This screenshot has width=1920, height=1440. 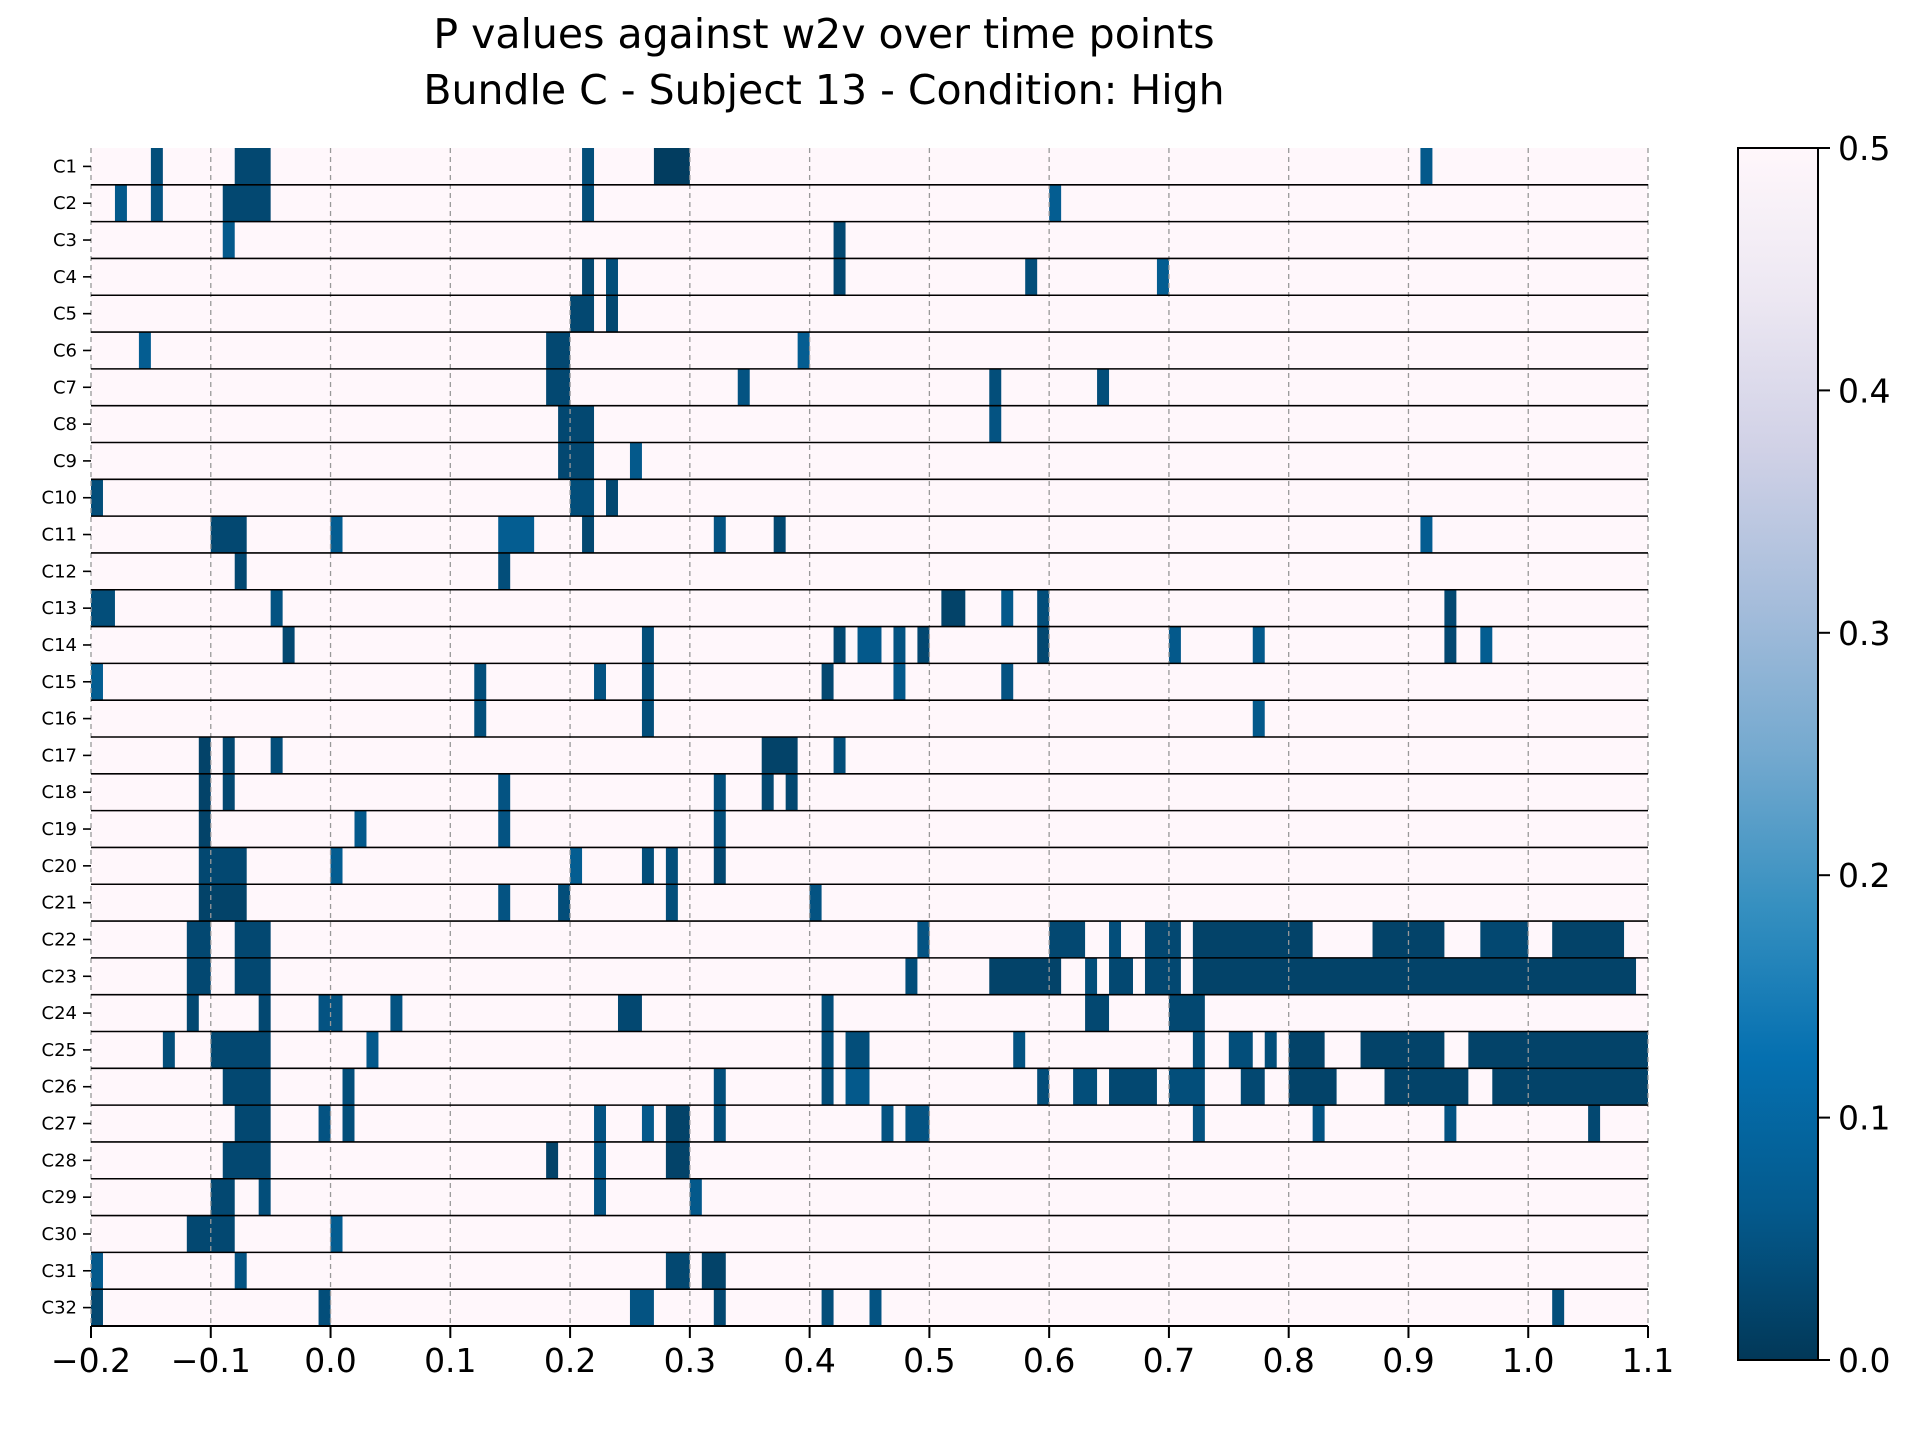 What do you see at coordinates (211, 1360) in the screenshot?
I see `x-tick-label-1: −0.1` at bounding box center [211, 1360].